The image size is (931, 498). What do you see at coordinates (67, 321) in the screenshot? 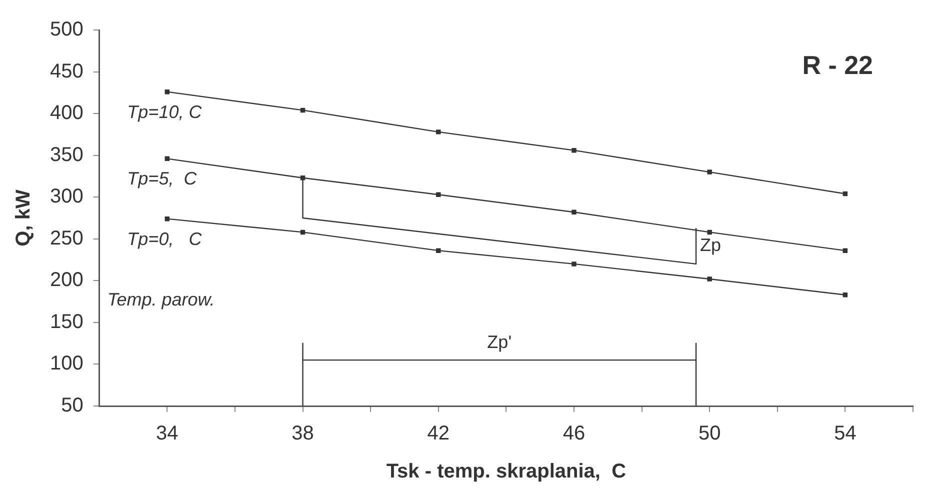
I see `y-tick-label: 150` at bounding box center [67, 321].